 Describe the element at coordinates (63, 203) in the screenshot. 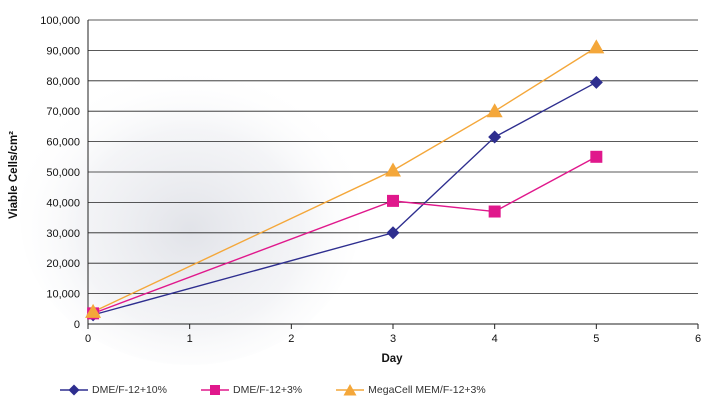

I see `y-tick-label: 40,000` at that location.